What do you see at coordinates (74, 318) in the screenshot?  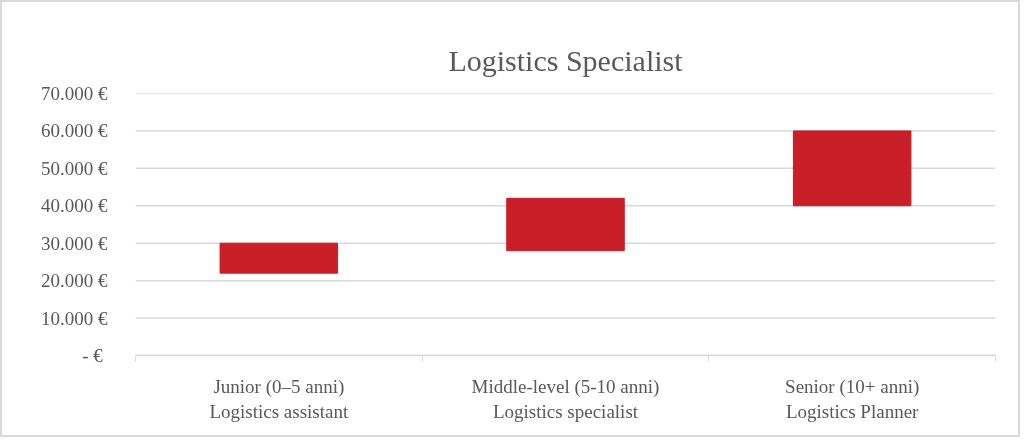 I see `y-tick-label: 10.000 €` at bounding box center [74, 318].